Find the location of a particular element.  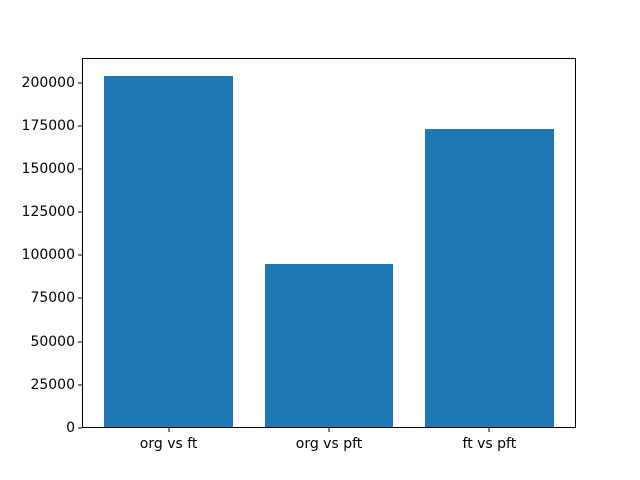

x-axis-tick-label: org vs ft is located at coordinates (168, 444).